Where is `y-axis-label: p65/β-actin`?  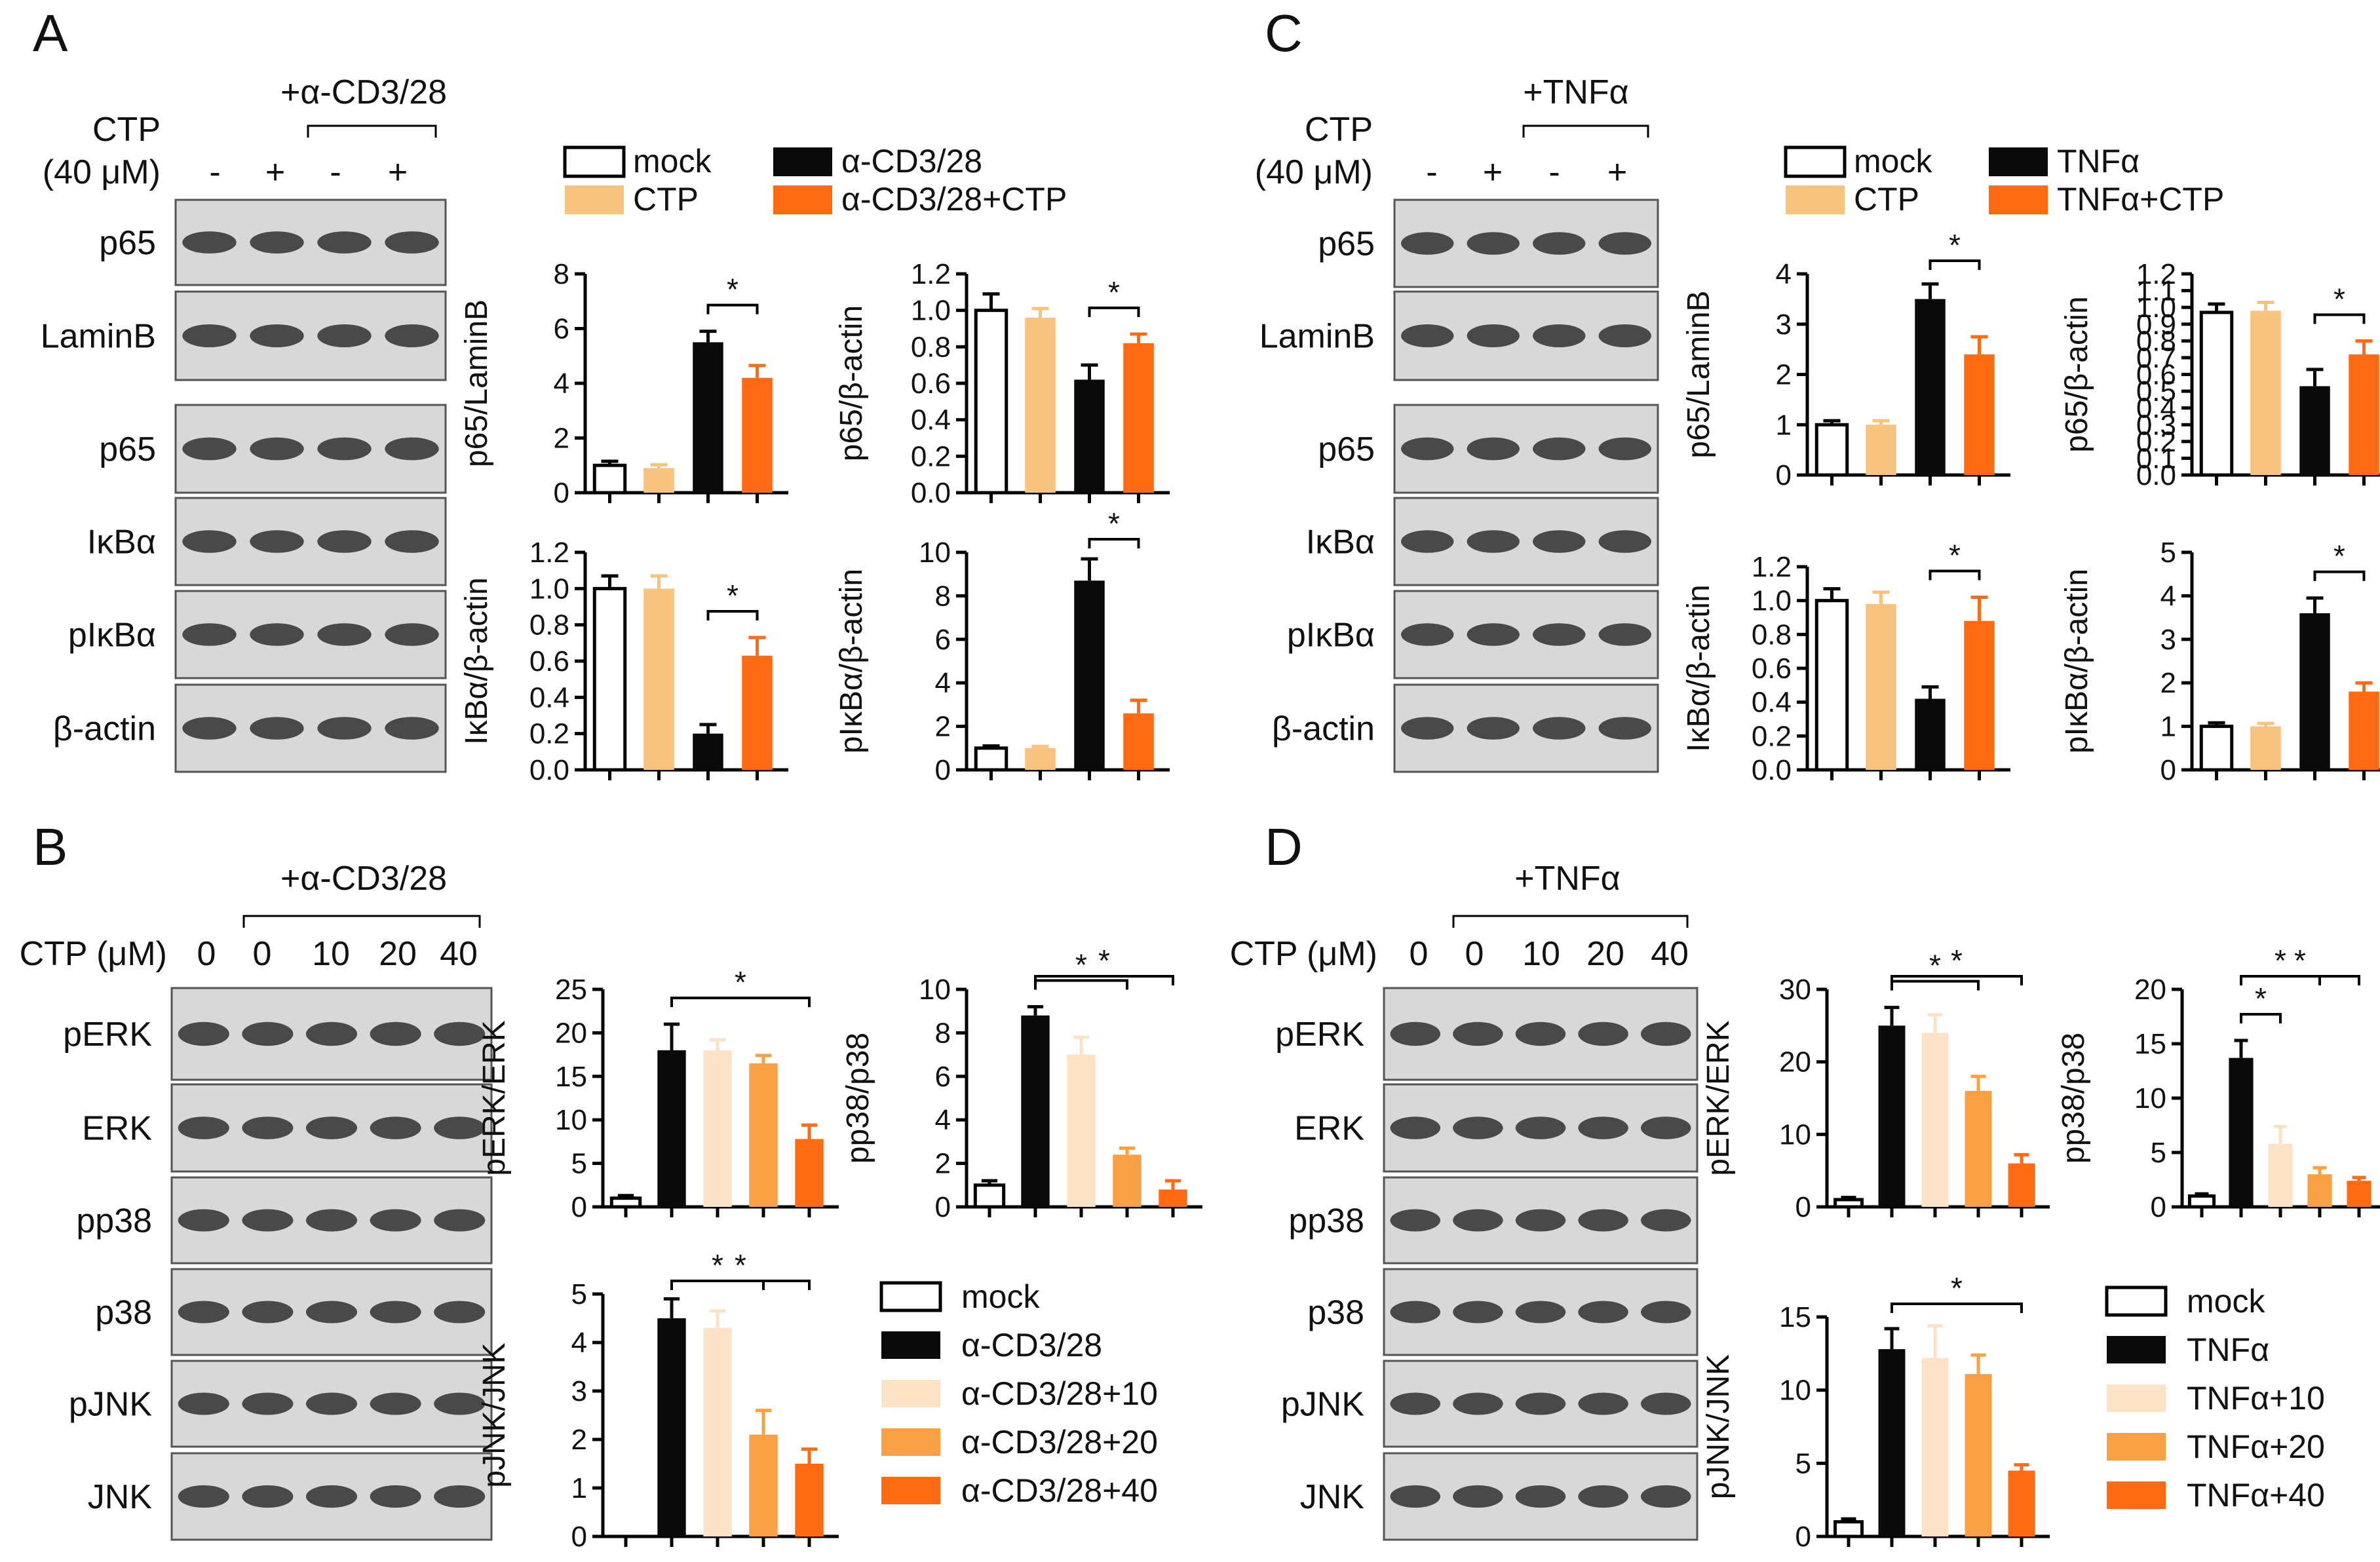 y-axis-label: p65/β-actin is located at coordinates (2077, 374).